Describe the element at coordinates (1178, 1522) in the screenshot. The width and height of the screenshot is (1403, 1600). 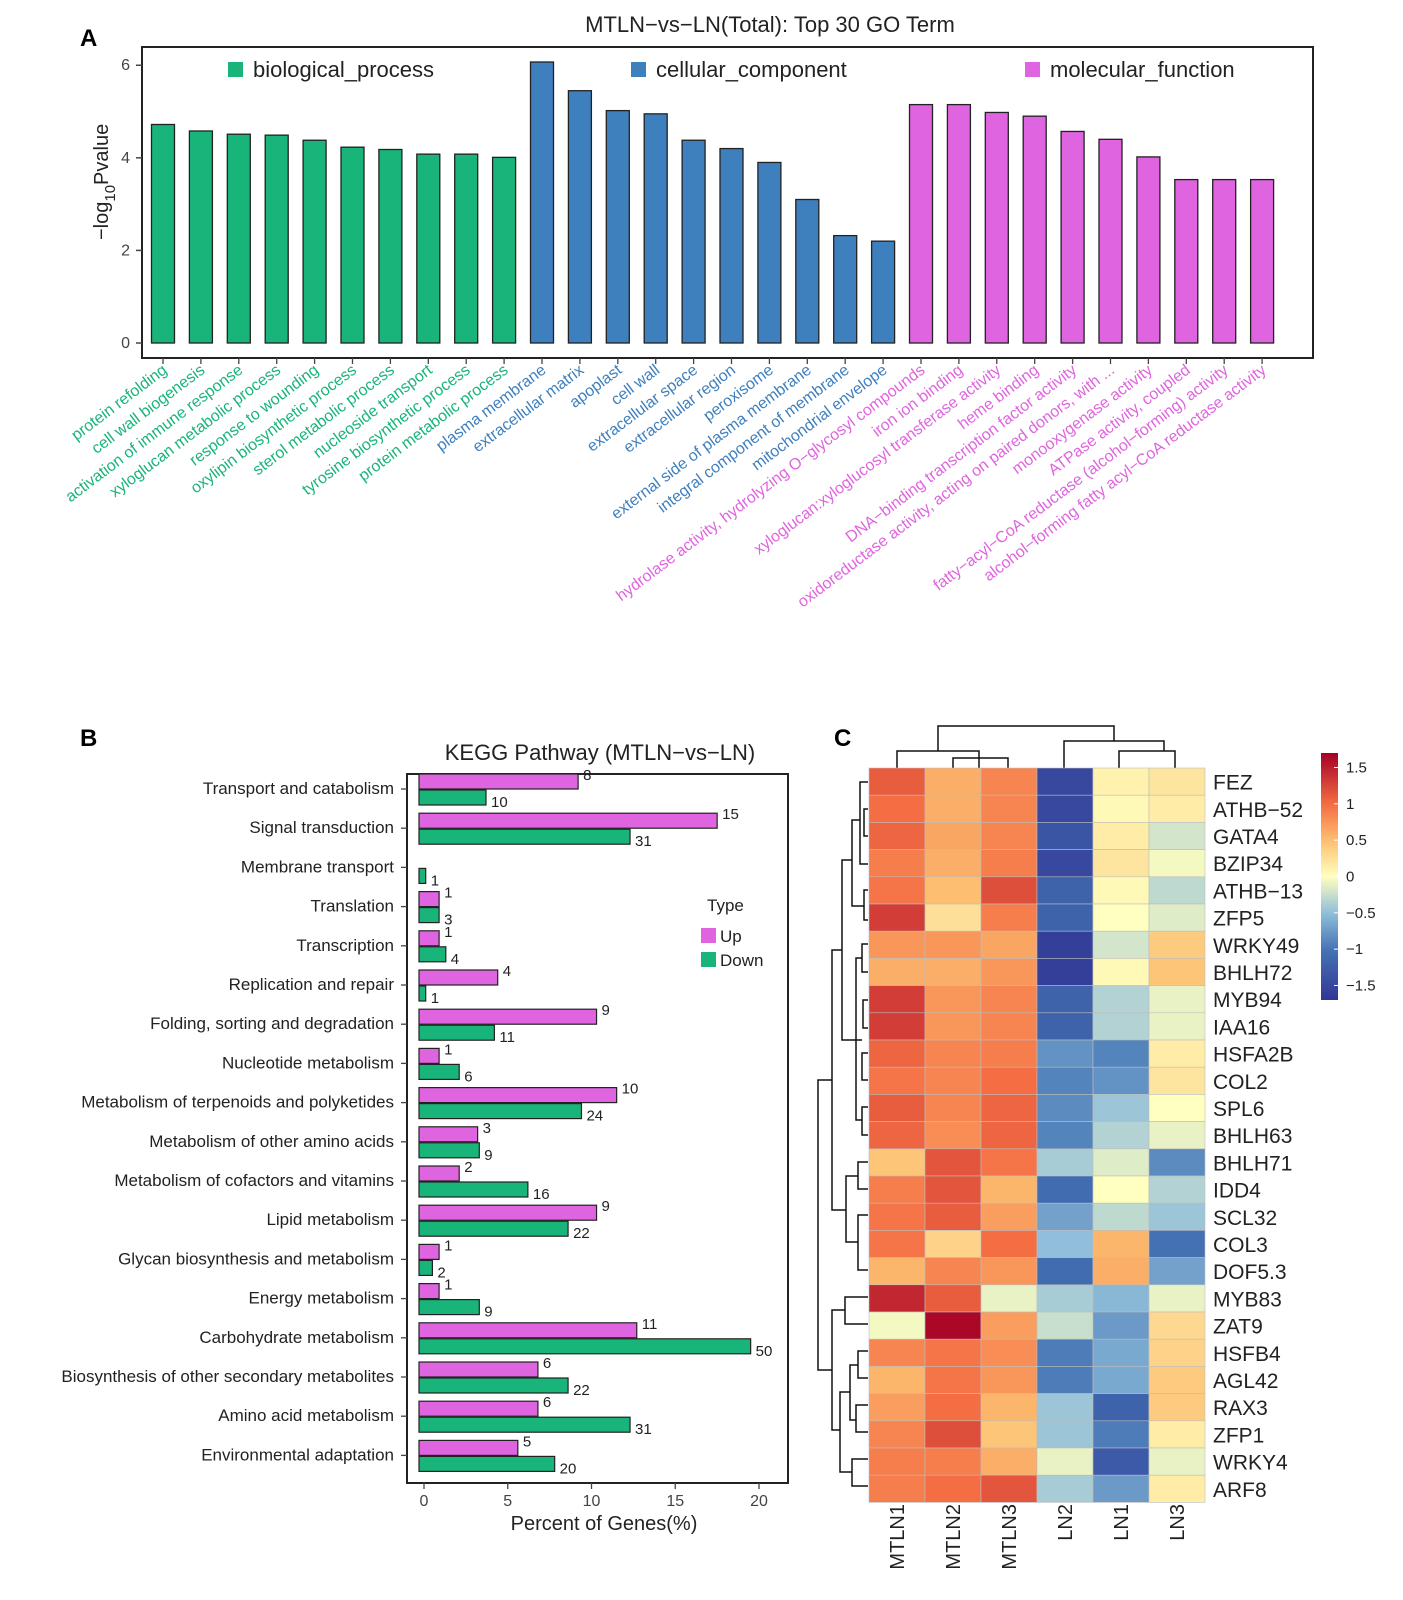
I see `heatmap-column-label: LN3` at that location.